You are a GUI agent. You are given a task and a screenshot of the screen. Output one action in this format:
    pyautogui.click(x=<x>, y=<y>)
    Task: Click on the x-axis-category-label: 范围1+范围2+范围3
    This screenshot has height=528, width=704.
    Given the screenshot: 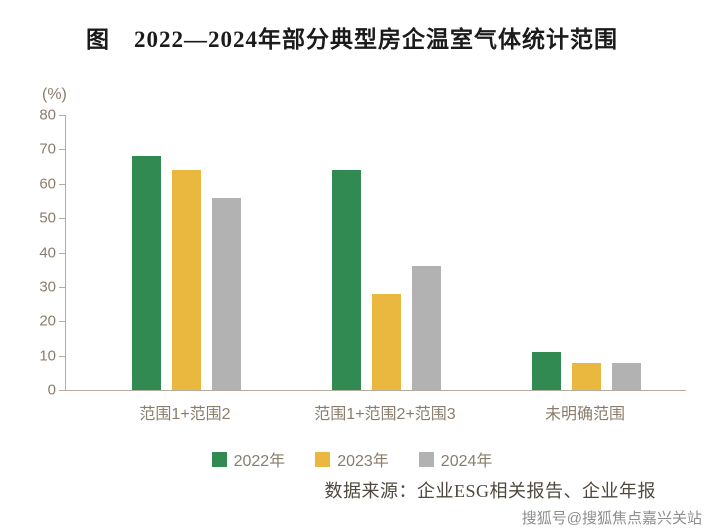 What is the action you would take?
    pyautogui.click(x=385, y=414)
    